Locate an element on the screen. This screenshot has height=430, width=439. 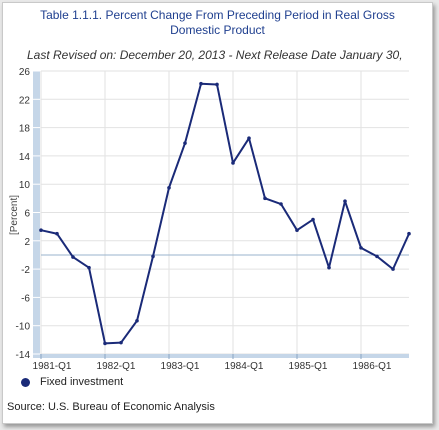
x-axis-band-bar is located at coordinates (221, 356).